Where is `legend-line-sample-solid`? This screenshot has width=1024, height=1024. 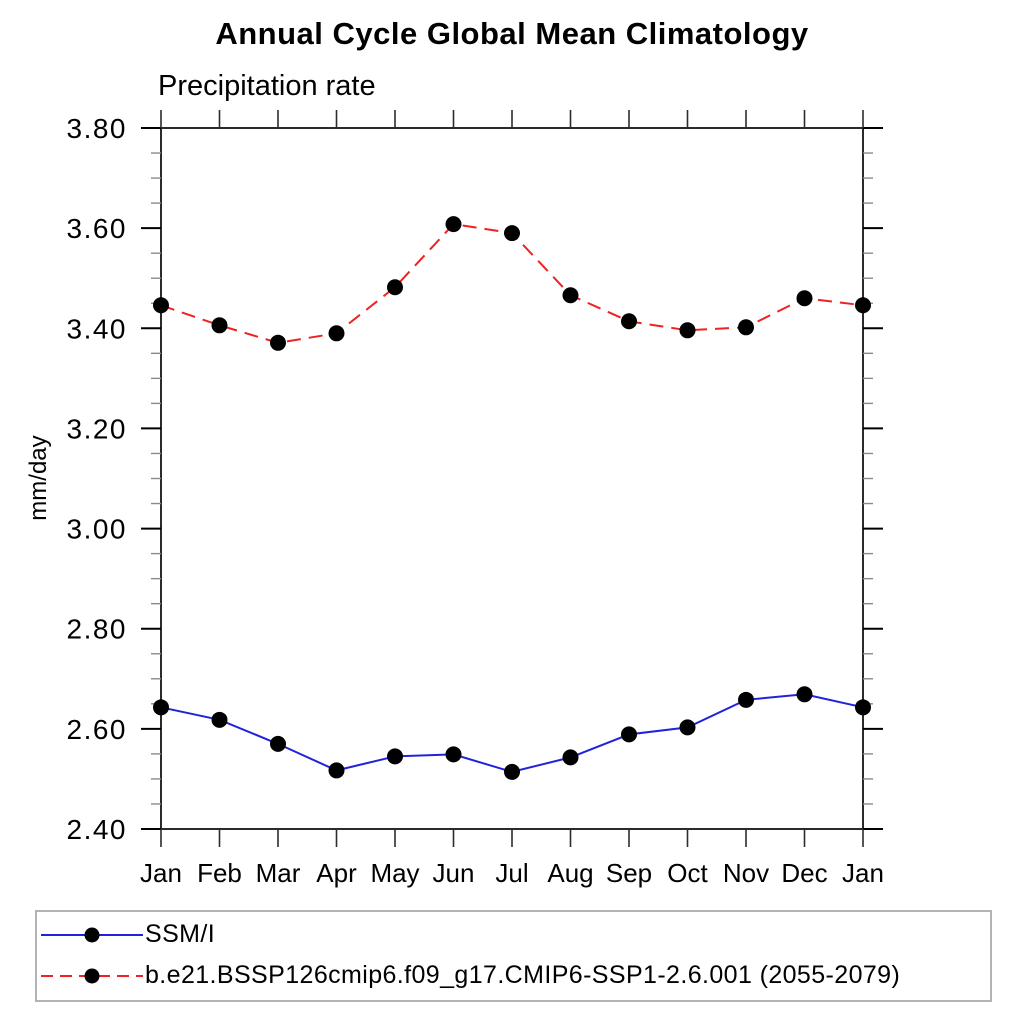 legend-line-sample-solid is located at coordinates (92, 934).